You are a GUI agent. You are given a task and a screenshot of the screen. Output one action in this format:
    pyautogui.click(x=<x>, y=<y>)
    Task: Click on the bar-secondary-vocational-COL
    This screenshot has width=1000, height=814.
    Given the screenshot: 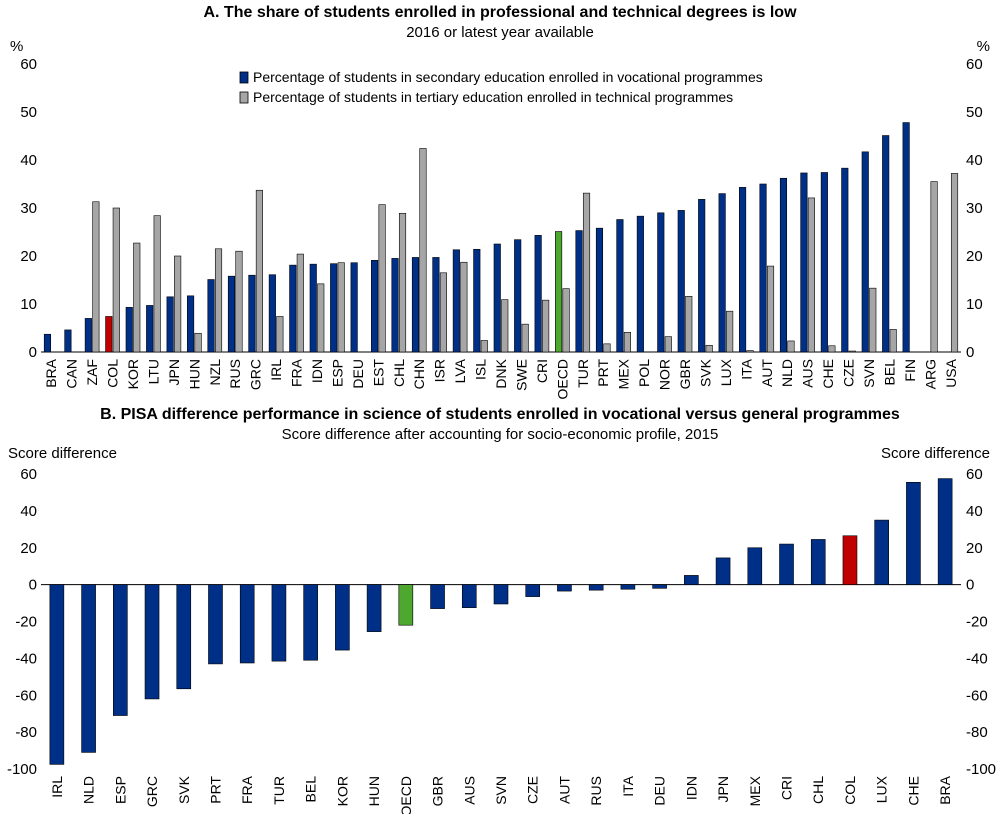 What is the action you would take?
    pyautogui.click(x=109, y=334)
    